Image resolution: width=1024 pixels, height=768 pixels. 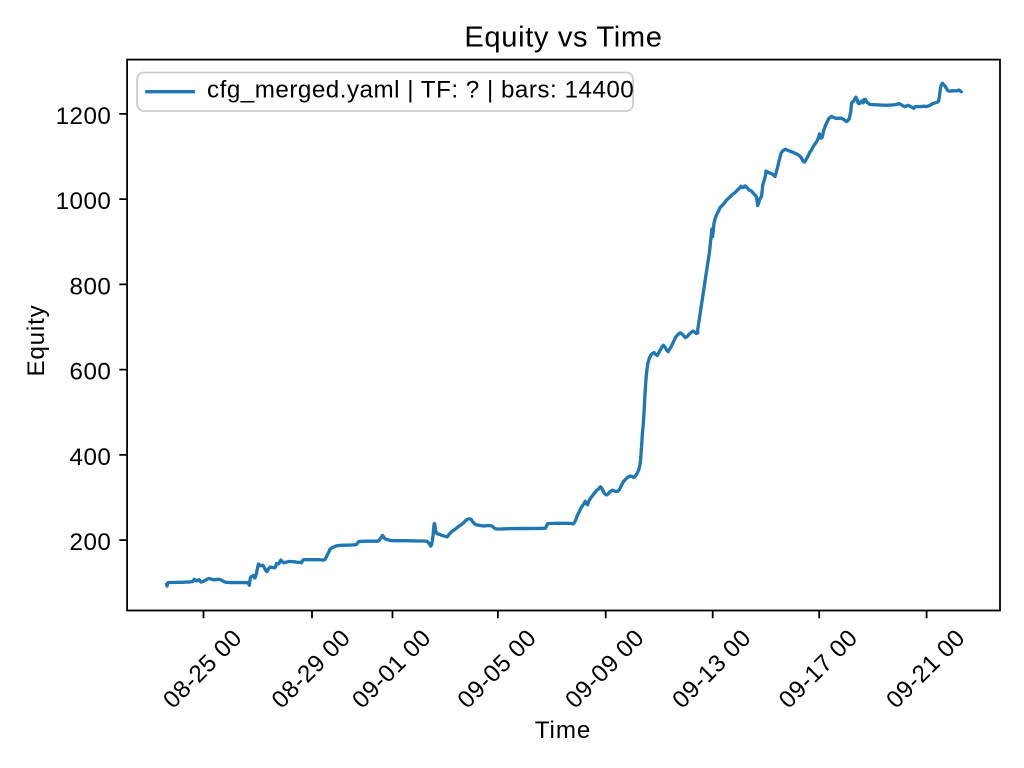 What do you see at coordinates (84, 116) in the screenshot?
I see `svg-text: 1200` at bounding box center [84, 116].